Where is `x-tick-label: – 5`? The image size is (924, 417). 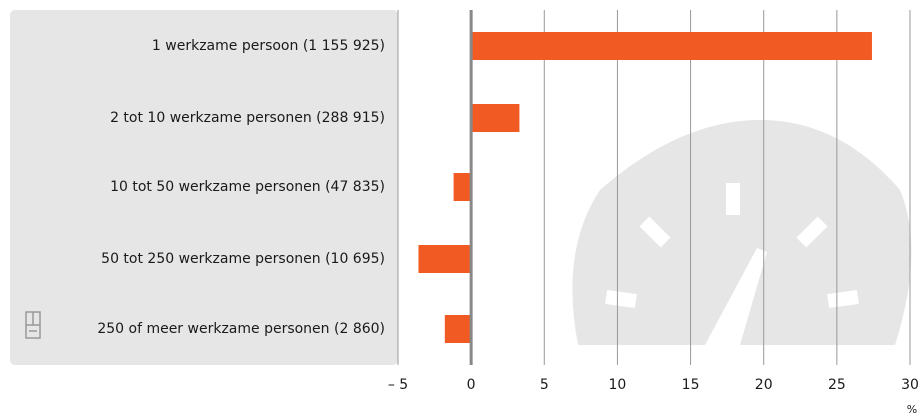
x-tick-label: – 5 is located at coordinates (398, 385).